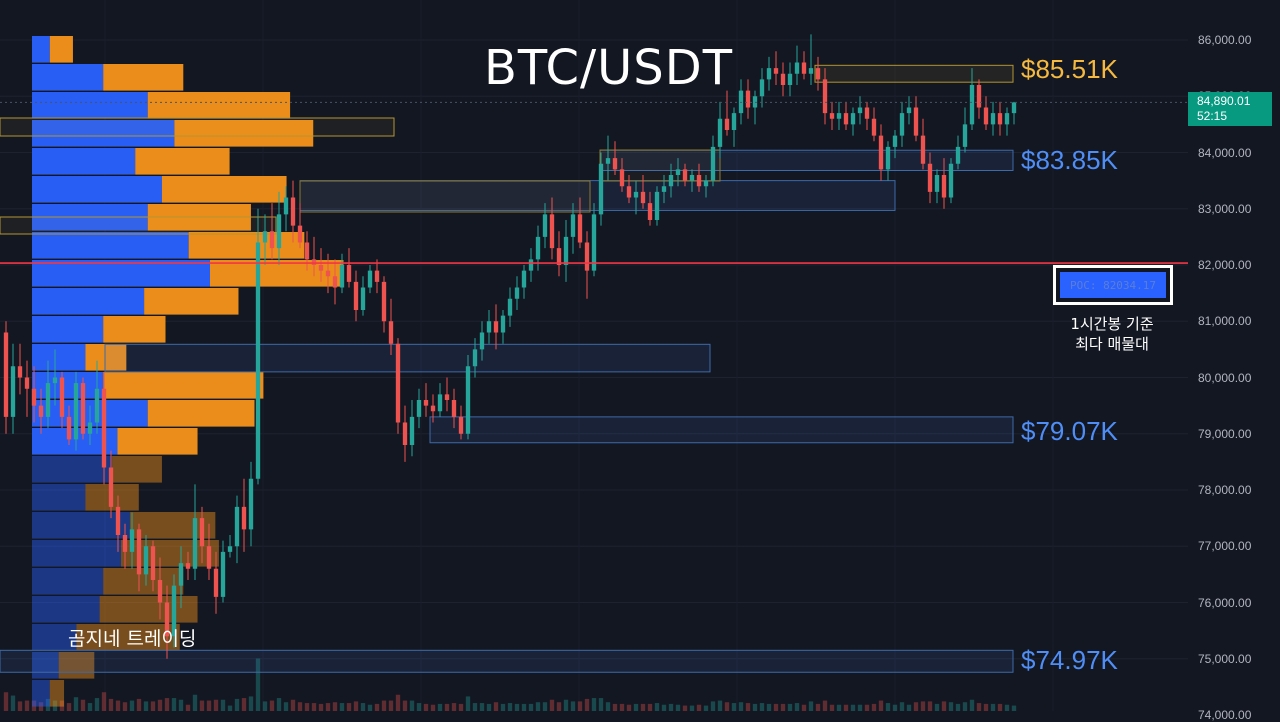  Describe the element at coordinates (1069, 660) in the screenshot. I see `level-label-74k: $74.97K` at that location.